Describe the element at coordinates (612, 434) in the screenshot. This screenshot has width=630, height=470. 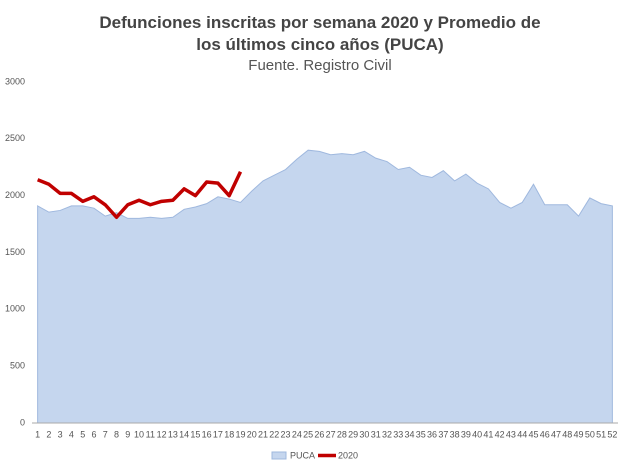
I see `x-tick-label: 52` at that location.